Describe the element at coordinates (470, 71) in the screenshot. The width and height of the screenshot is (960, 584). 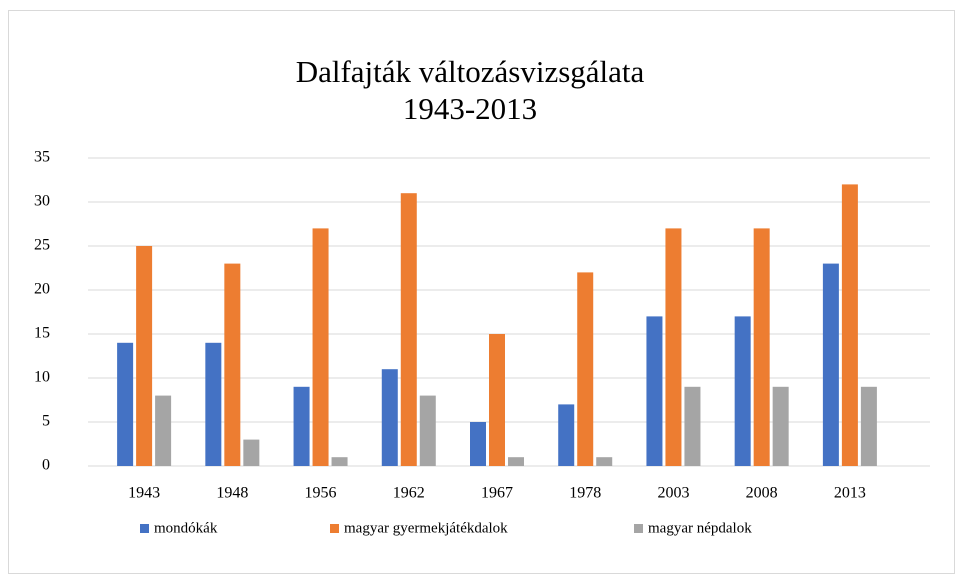
I see `chart-title: Dalfajták változásvizsgálata` at that location.